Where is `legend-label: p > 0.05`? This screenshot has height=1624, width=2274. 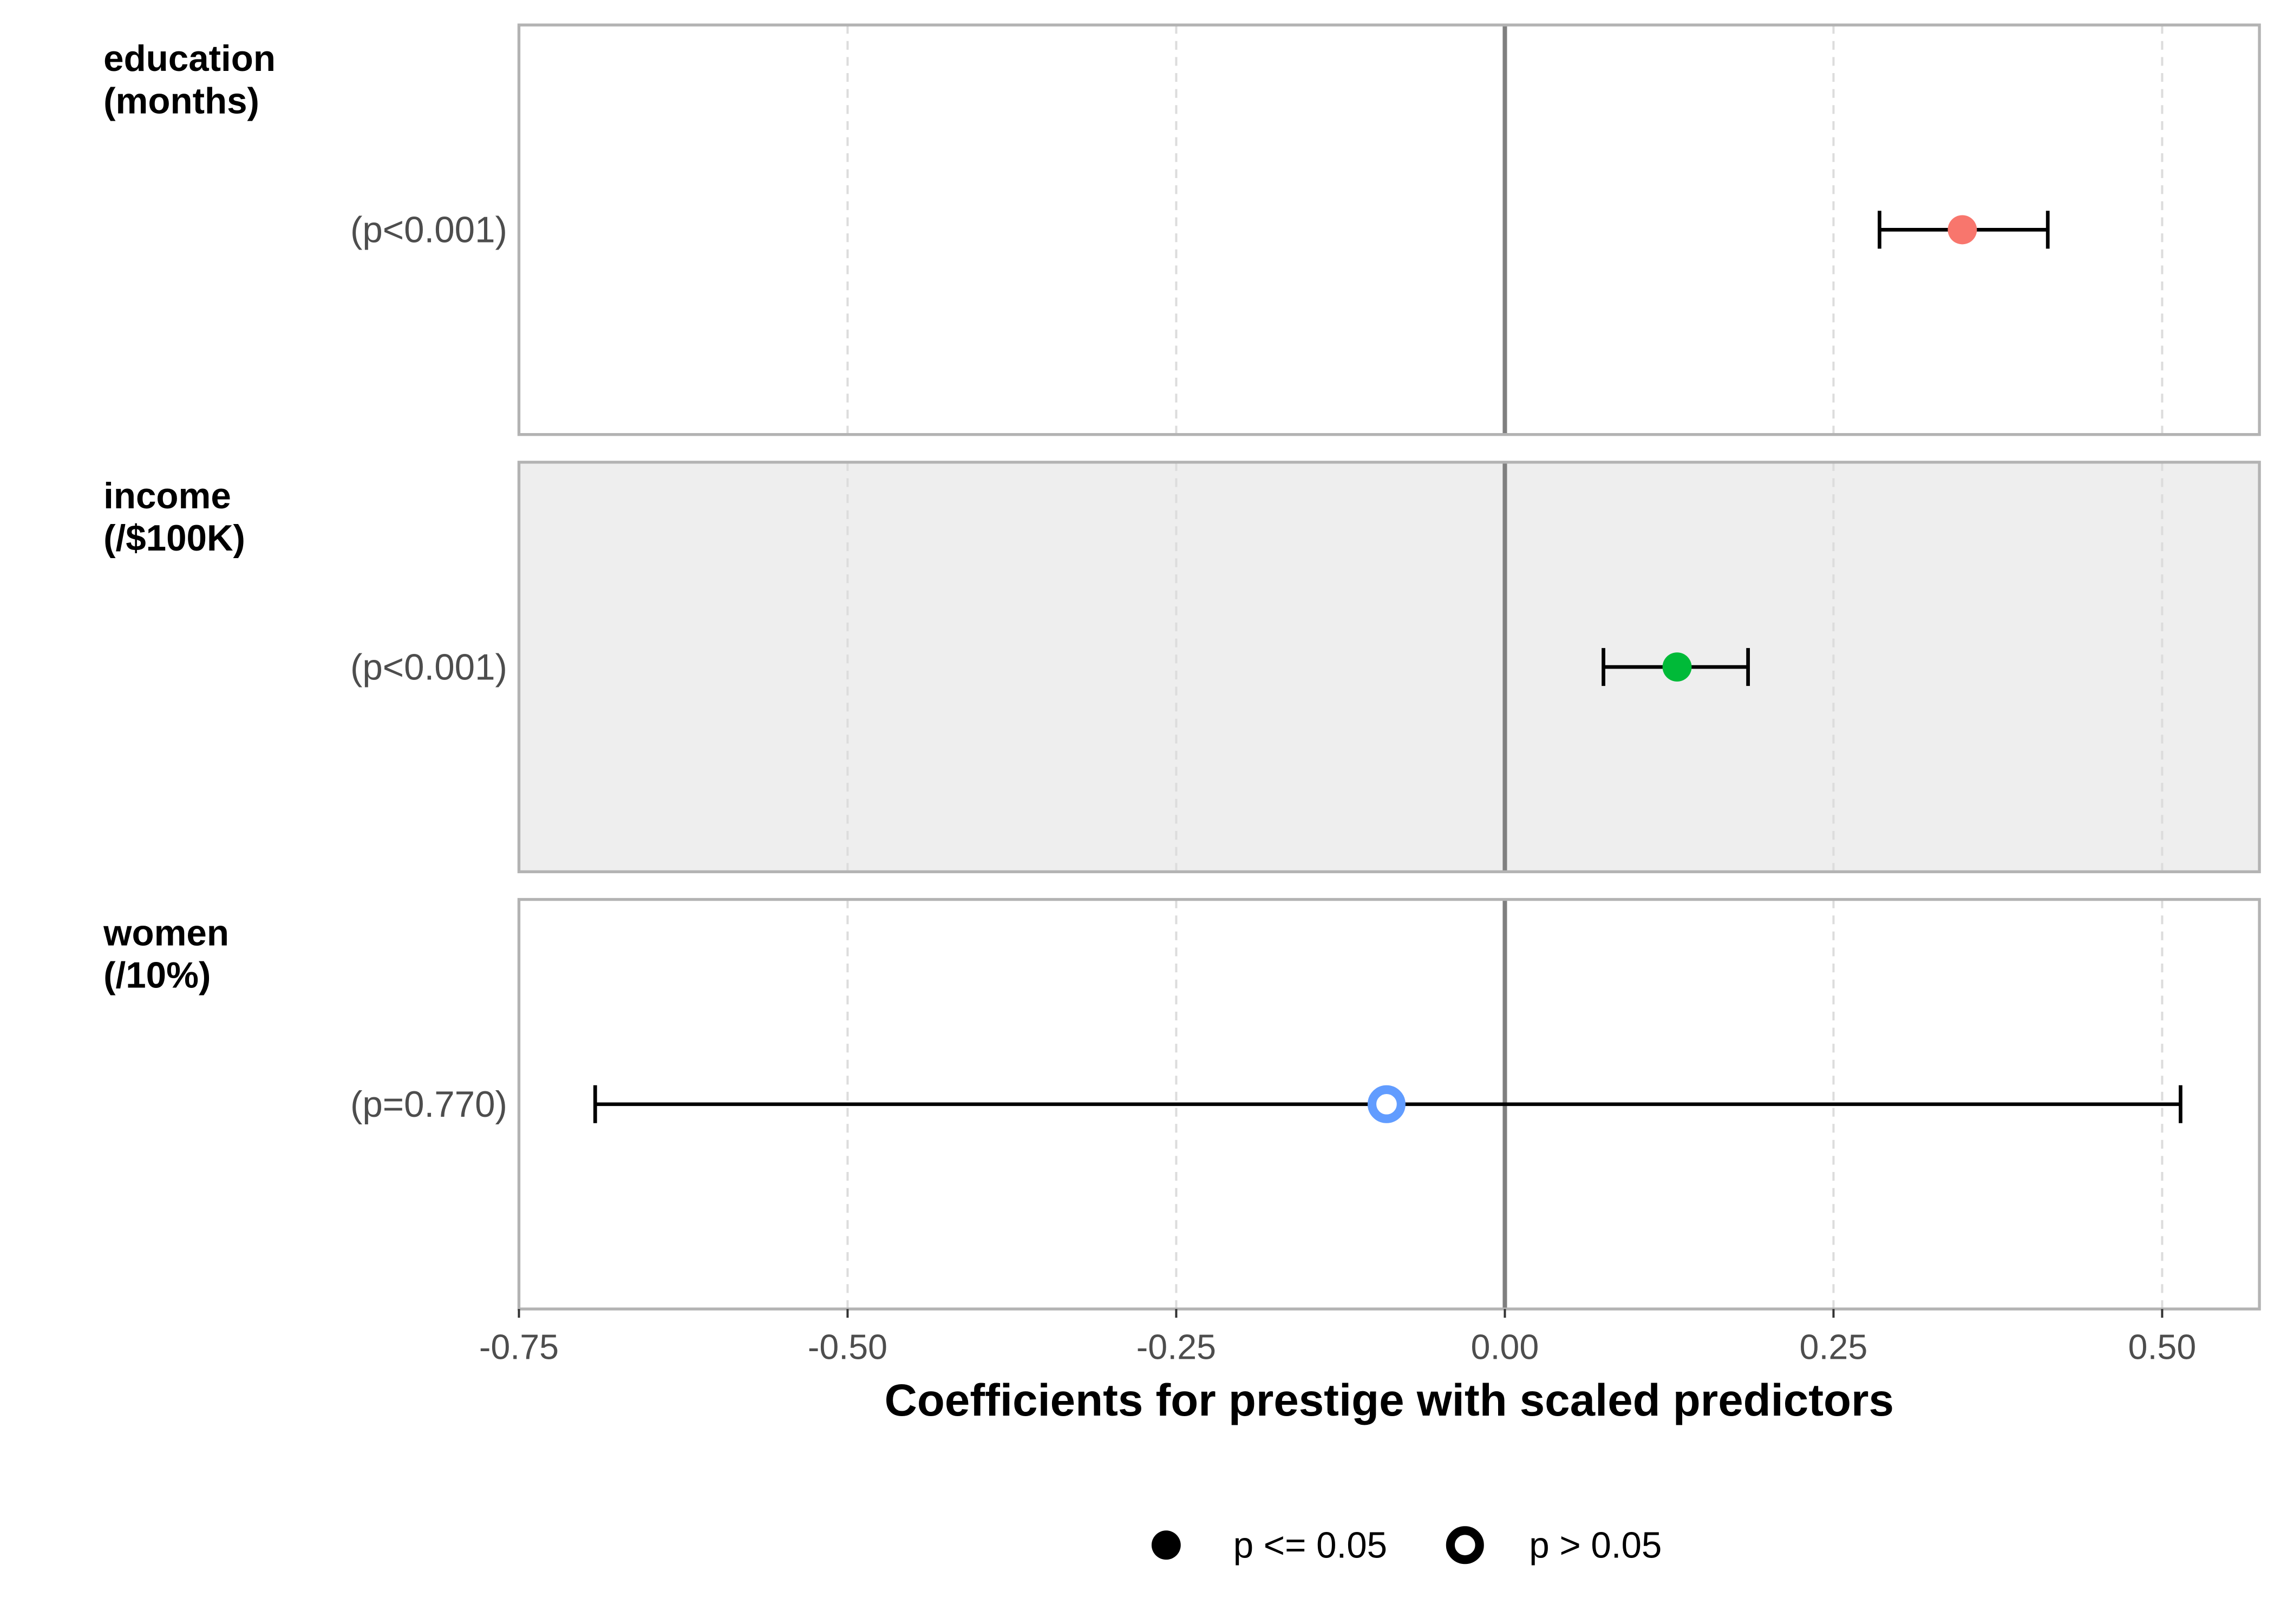
legend-label: p > 0.05 is located at coordinates (1596, 1546).